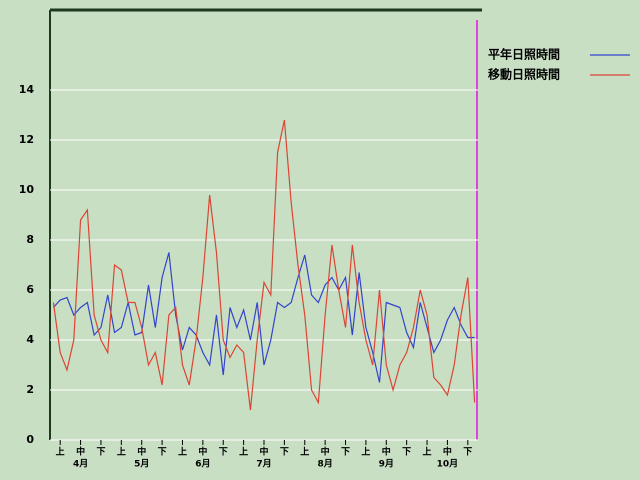 The height and width of the screenshot is (480, 640). What do you see at coordinates (30, 389) in the screenshot?
I see `y-tick-label: 2` at bounding box center [30, 389].